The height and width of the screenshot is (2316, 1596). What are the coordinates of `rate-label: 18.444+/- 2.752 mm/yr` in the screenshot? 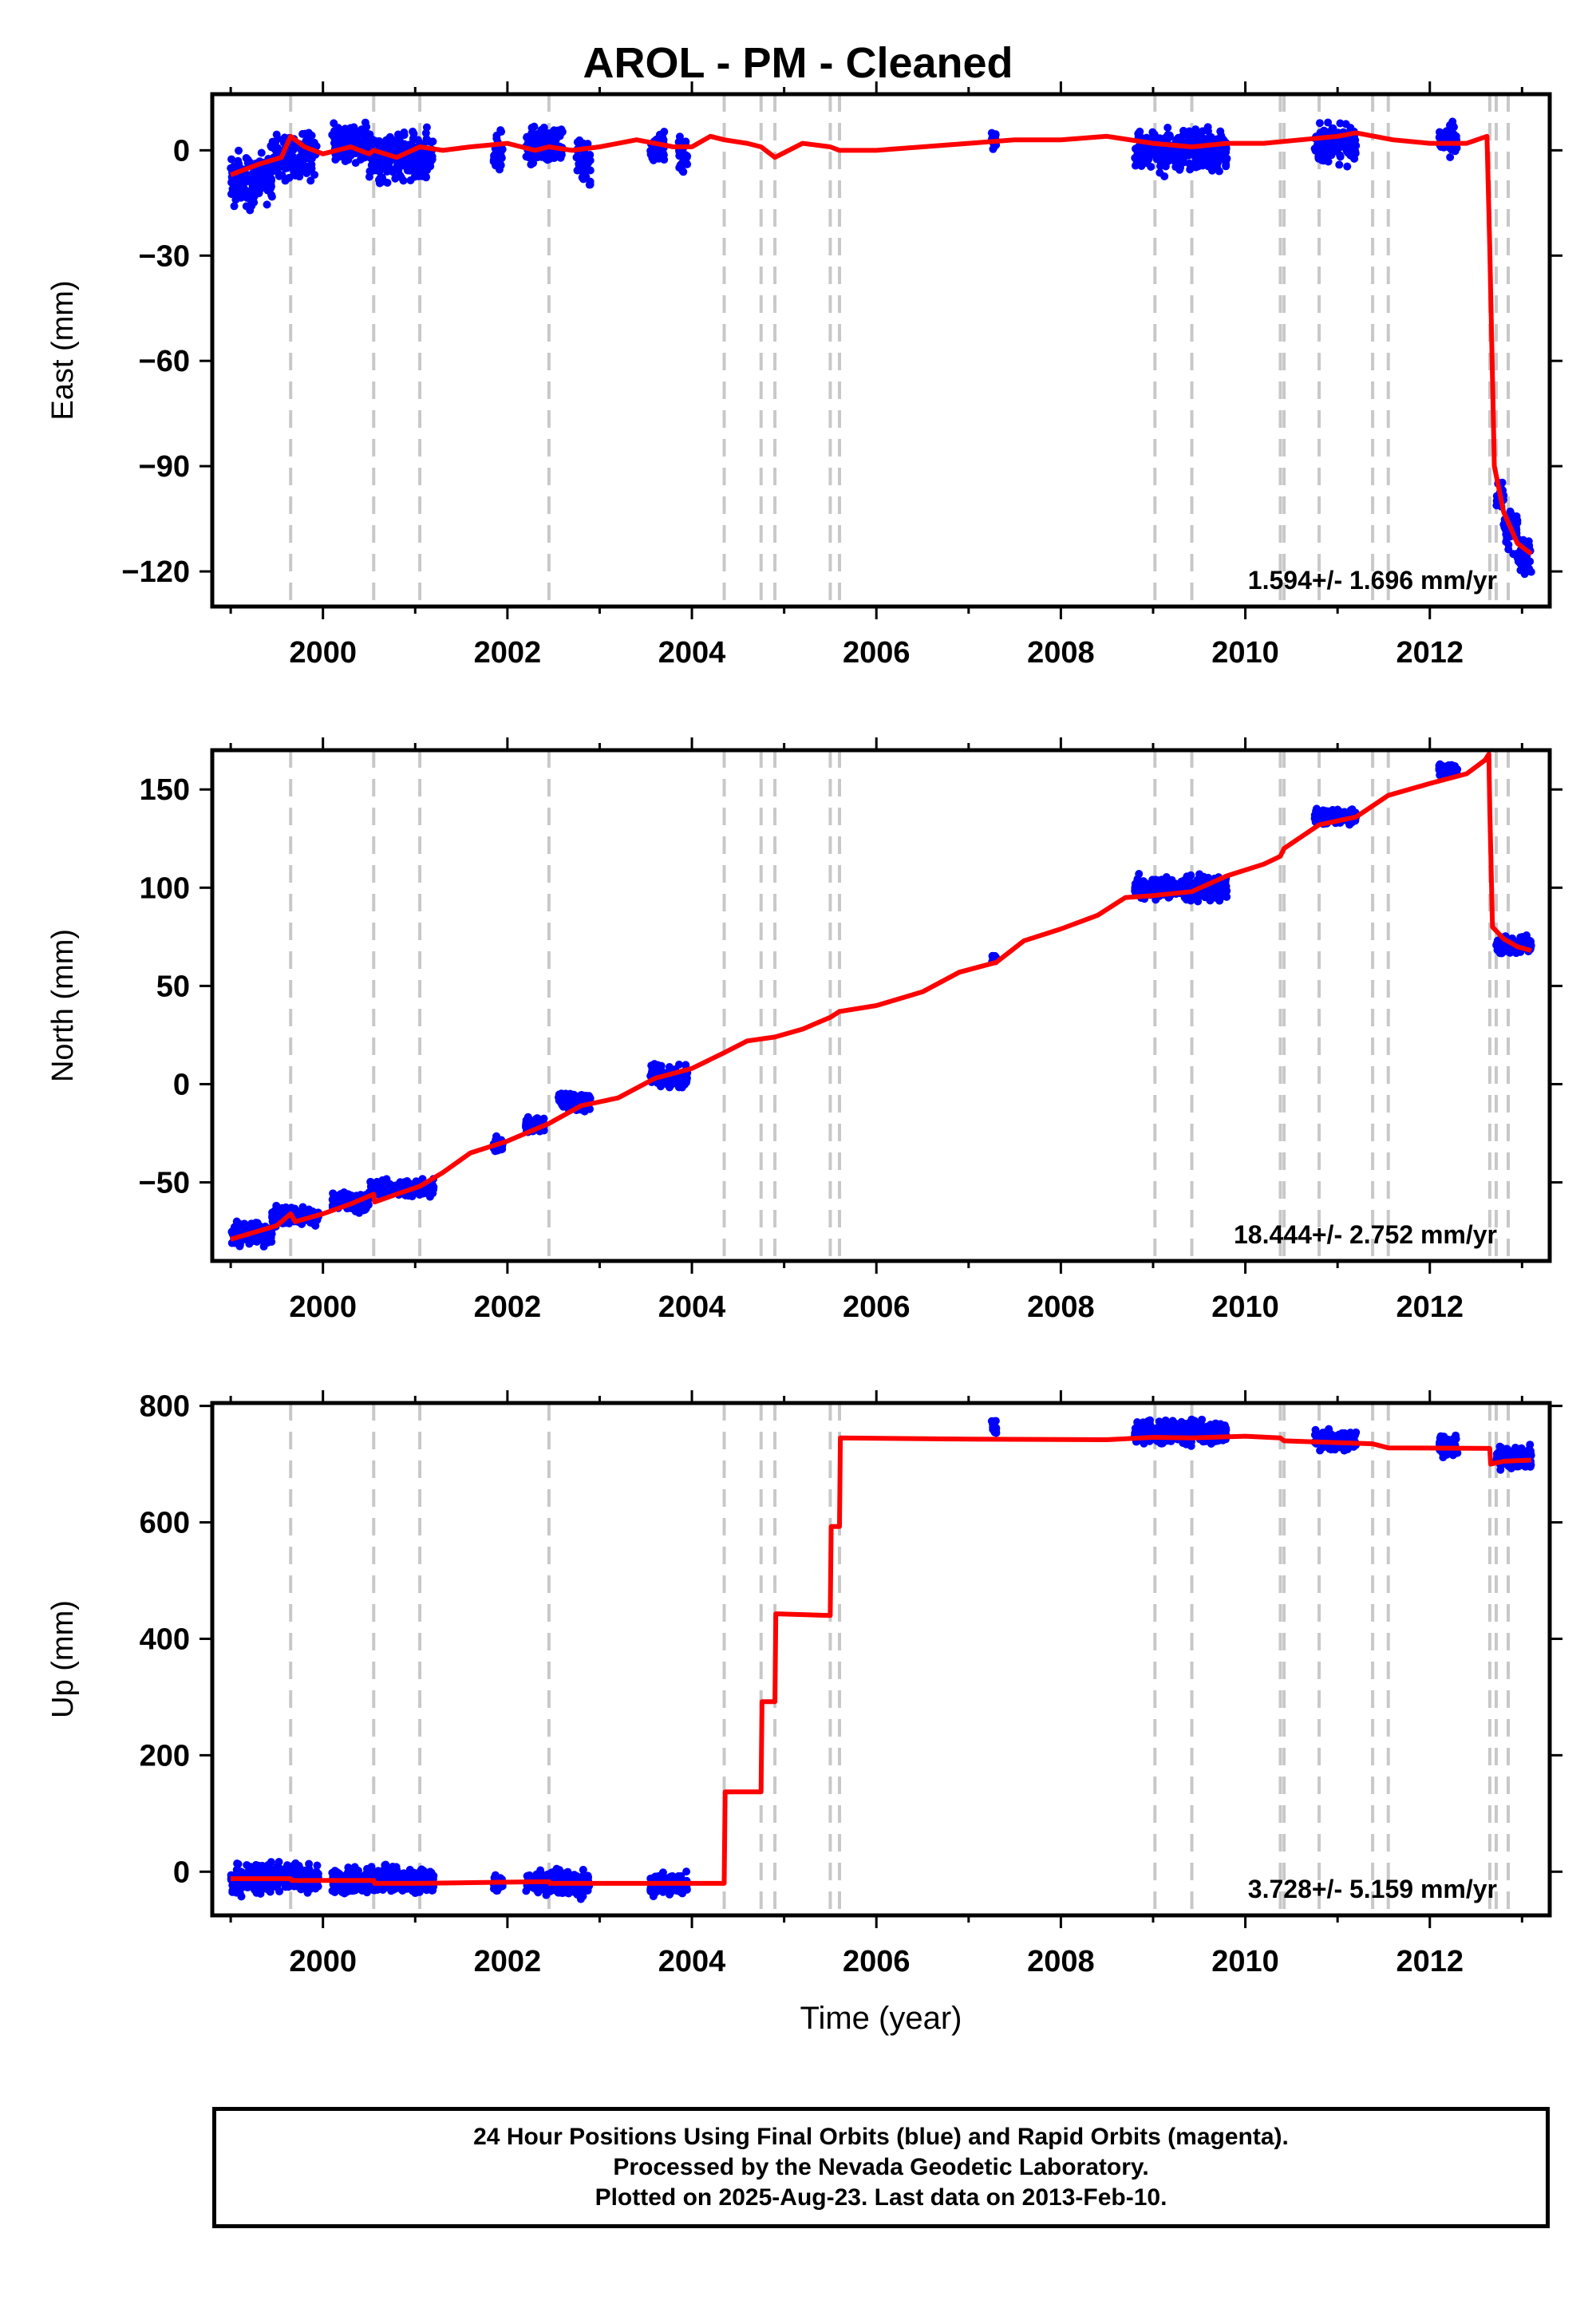 It's located at (1365, 1234).